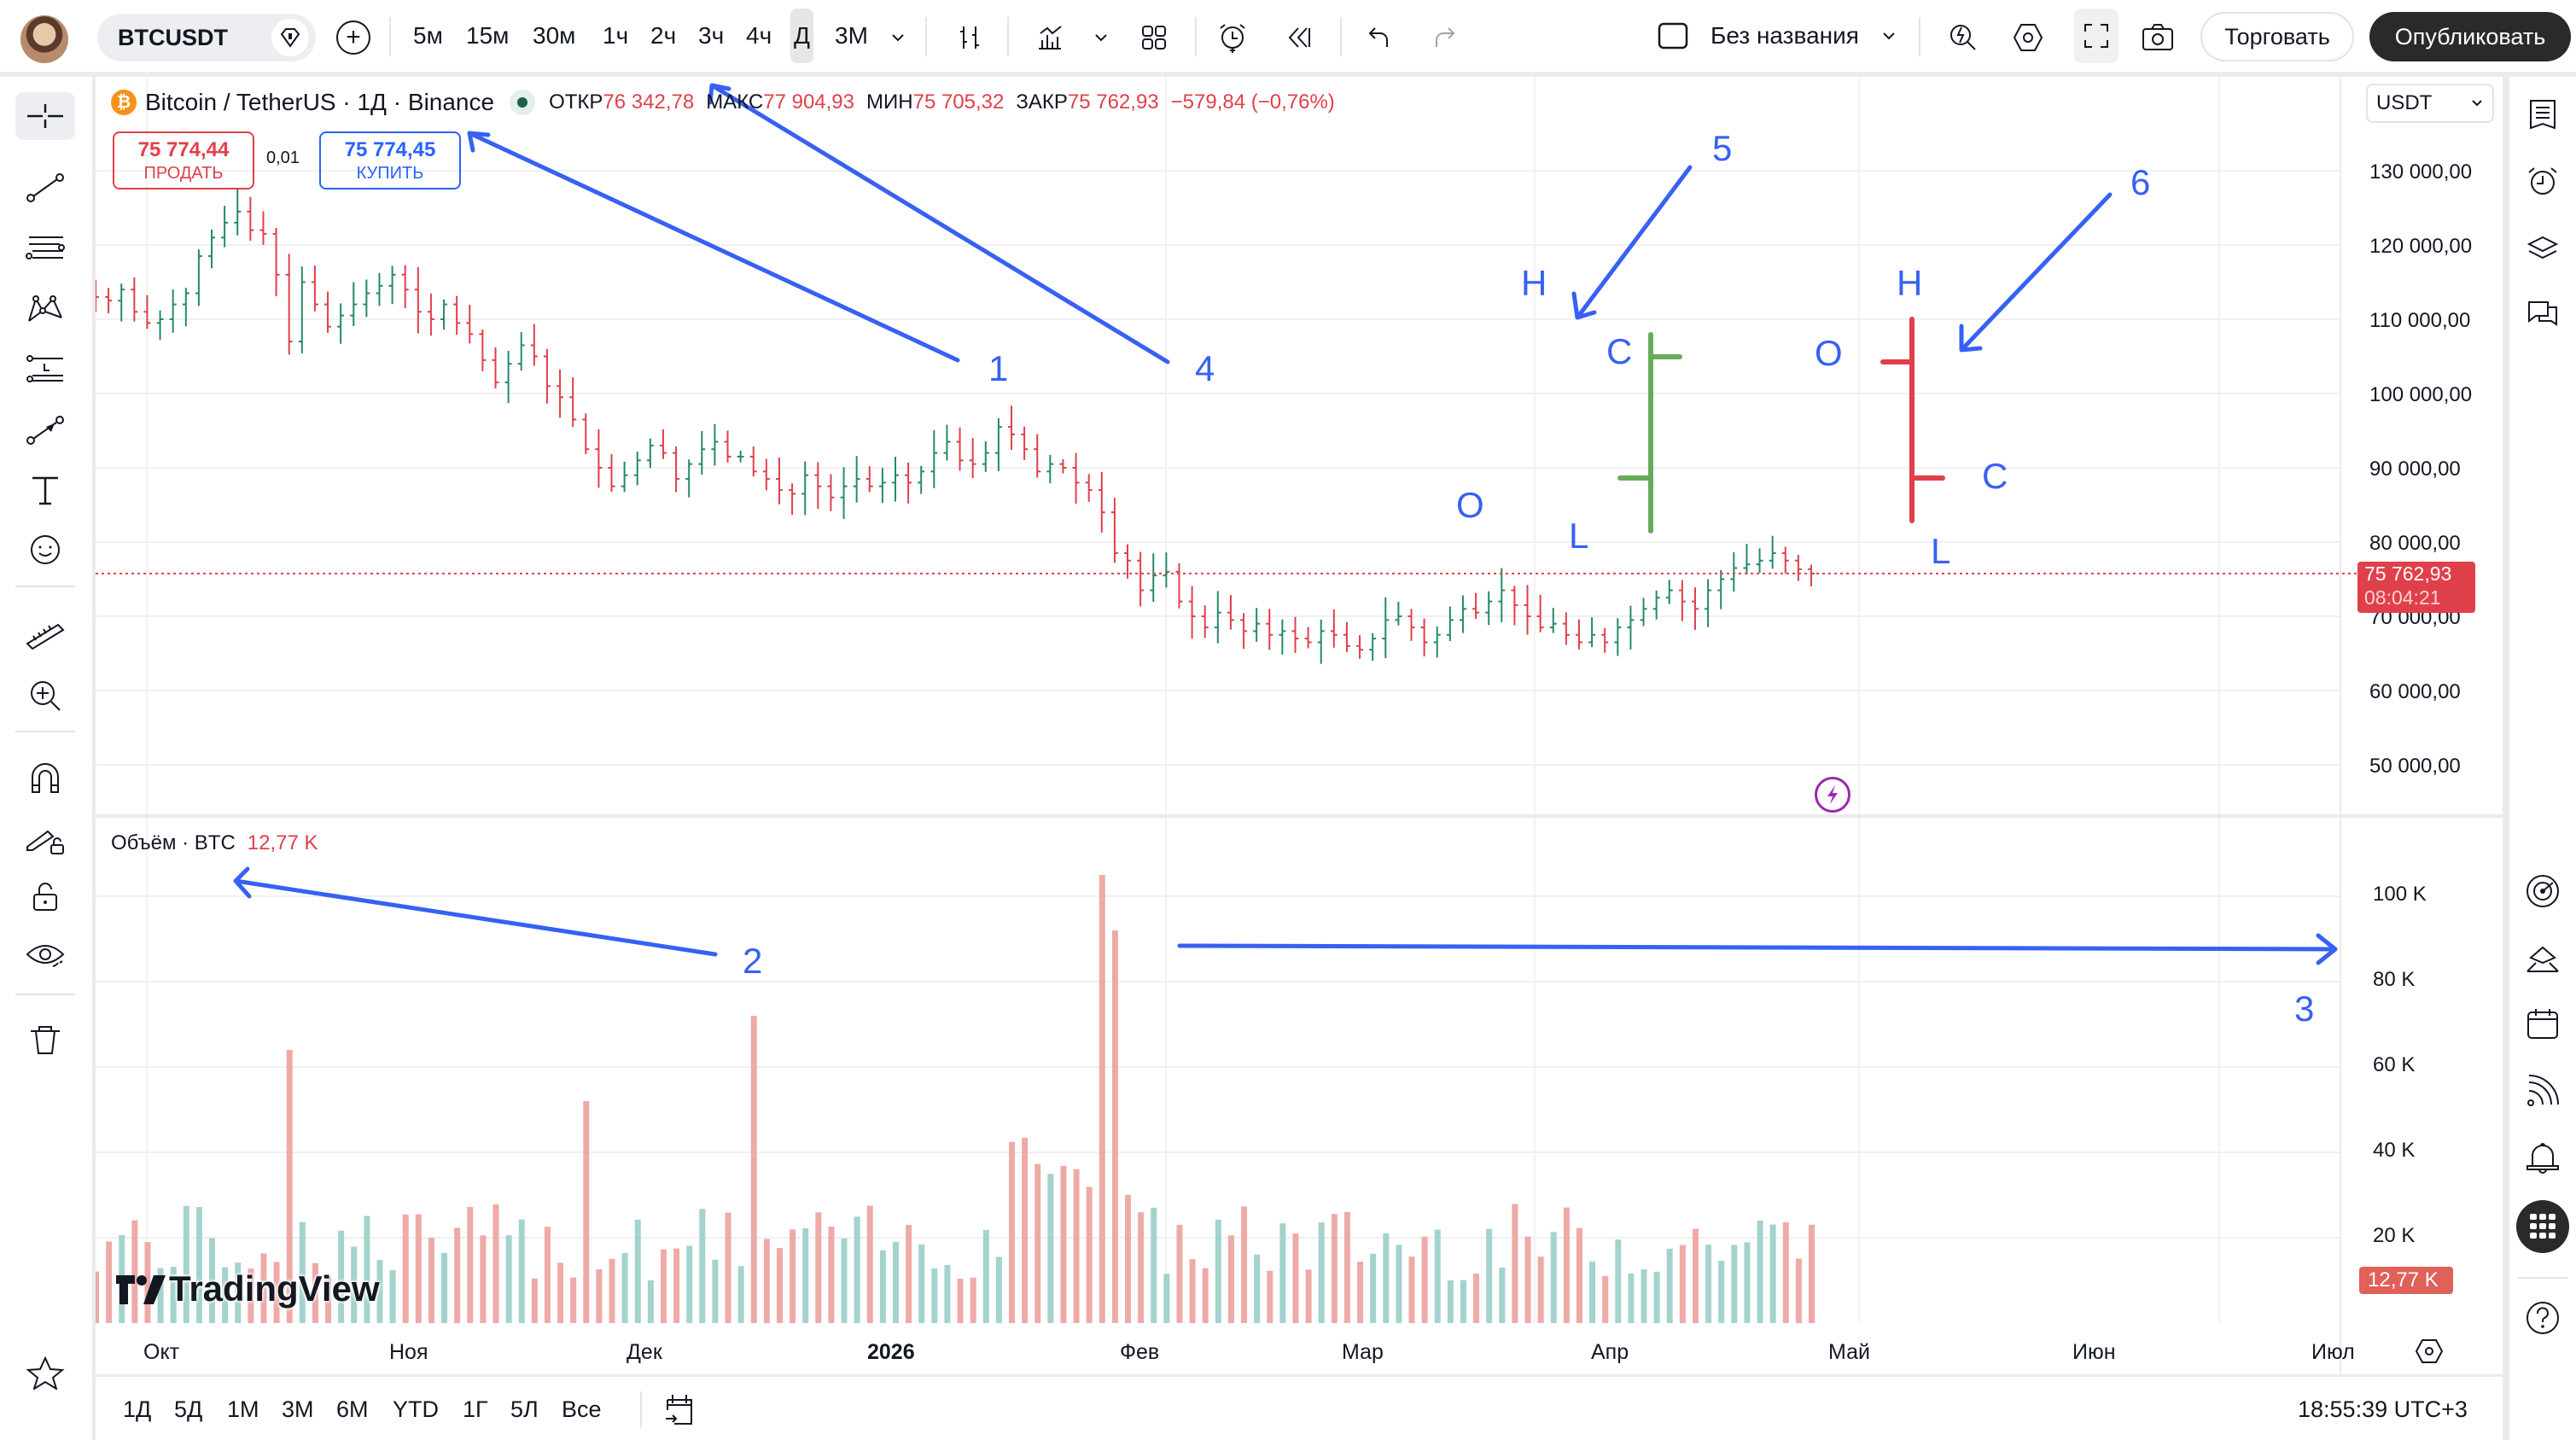  Describe the element at coordinates (183, 160) in the screenshot. I see `sell-button: 75 774,44 ПРОДАТЬ` at that location.